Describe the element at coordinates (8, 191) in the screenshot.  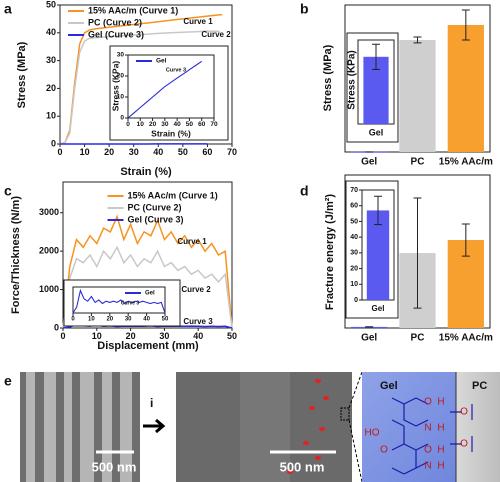
I see `panel-label: c` at that location.